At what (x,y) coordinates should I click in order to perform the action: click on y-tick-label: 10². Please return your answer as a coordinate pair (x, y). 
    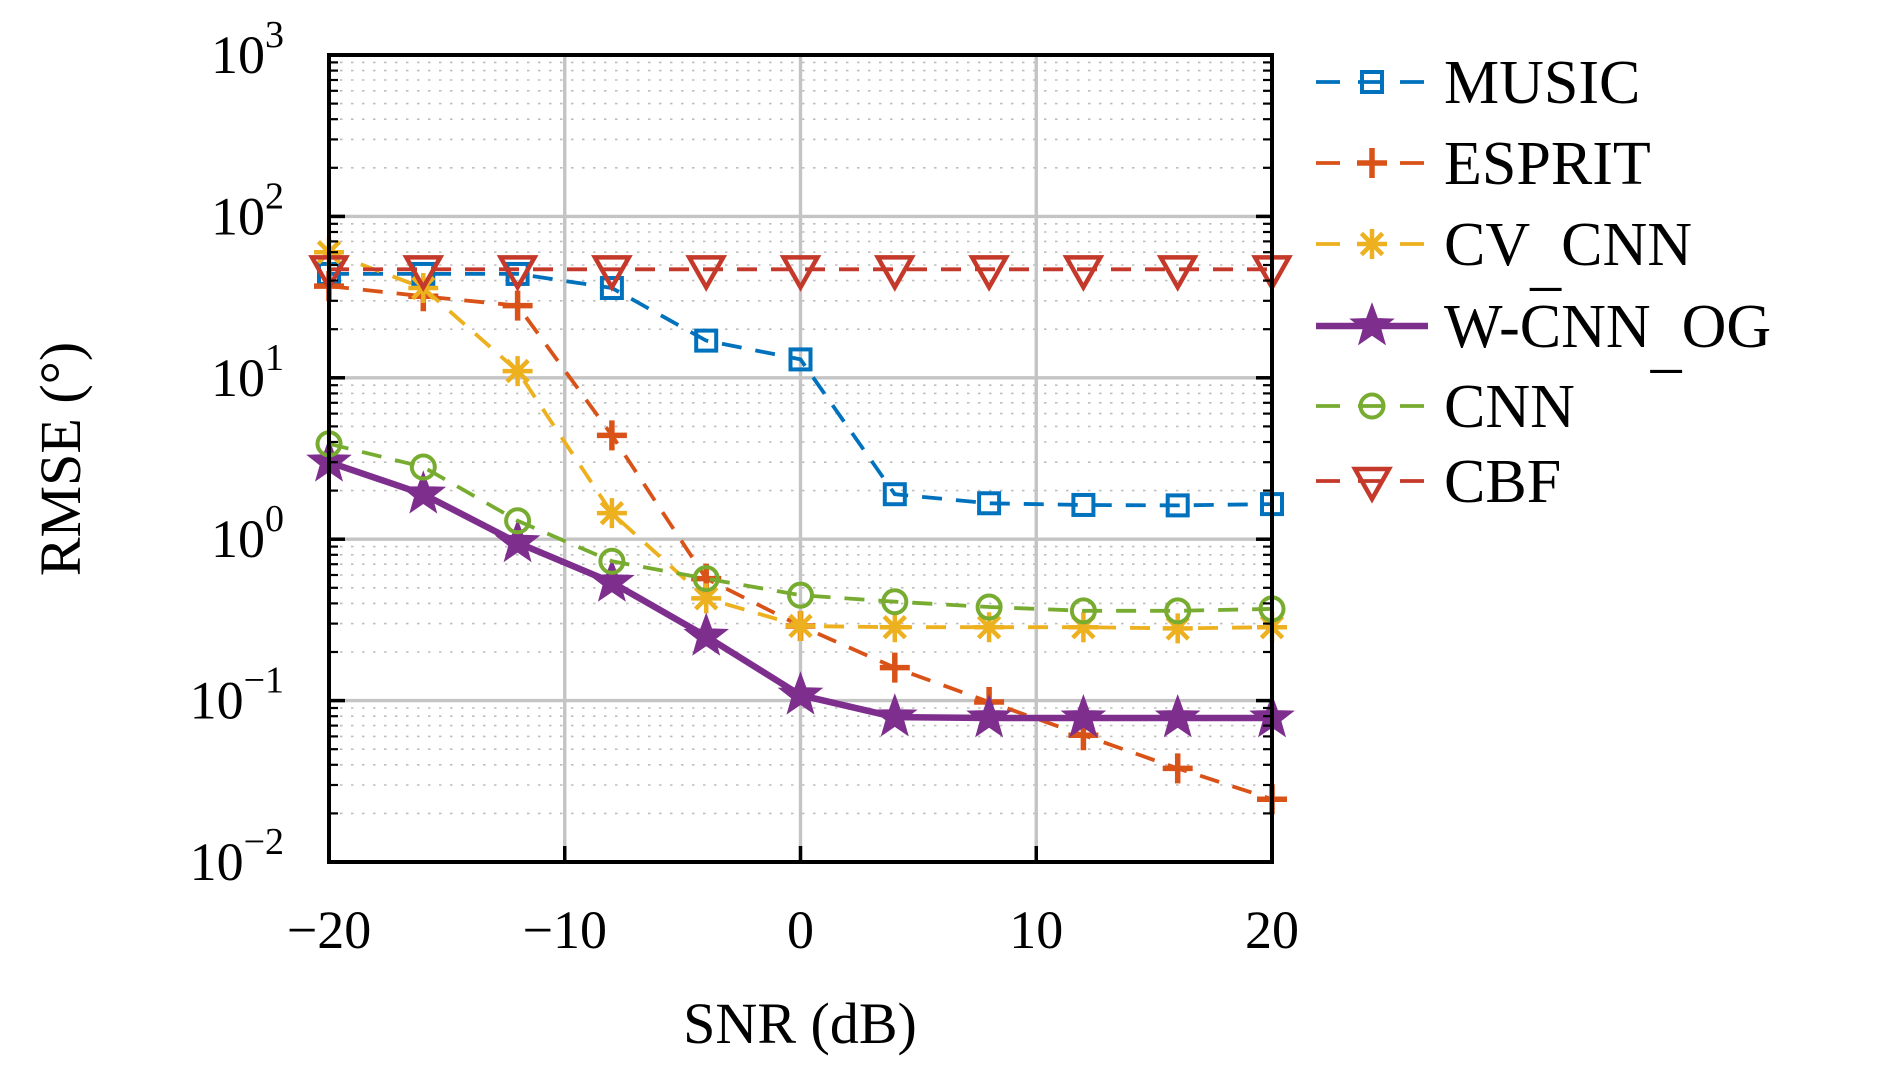
    Looking at the image, I should click on (247, 210).